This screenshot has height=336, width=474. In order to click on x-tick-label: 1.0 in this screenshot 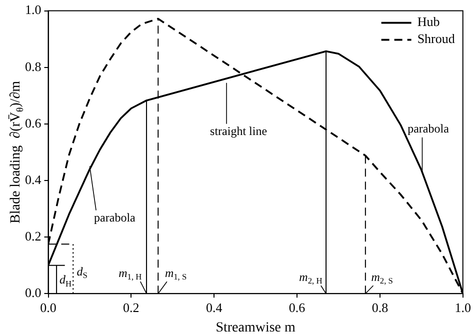, I will do `click(462, 307)`.